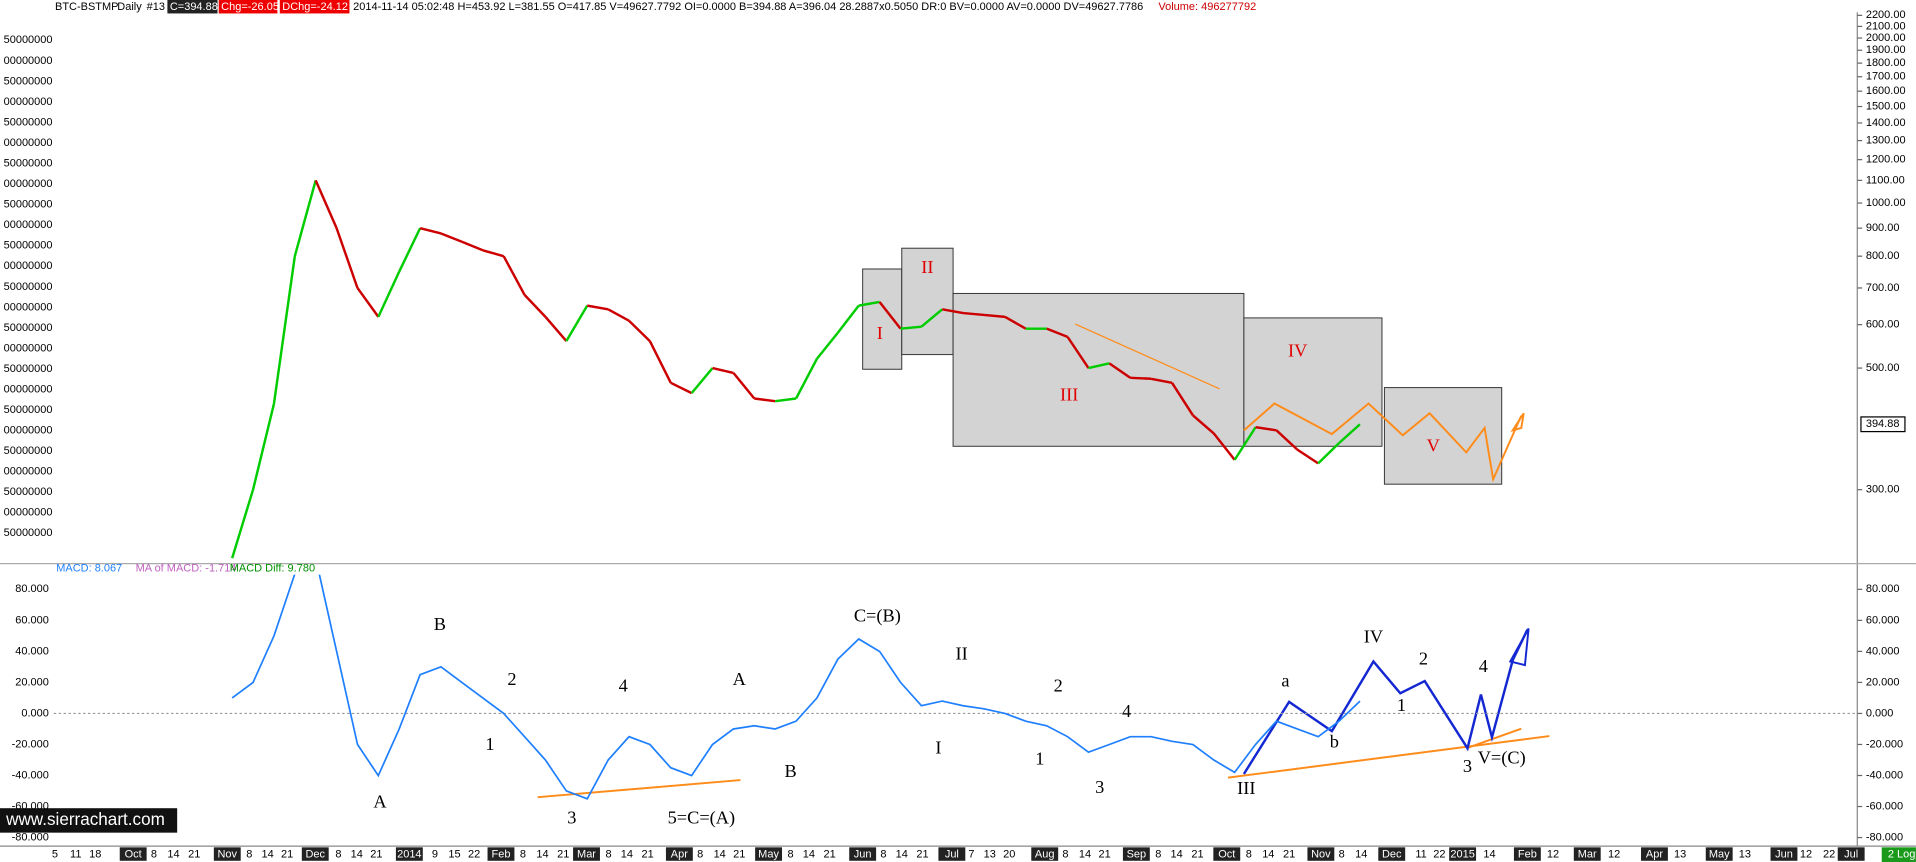 The width and height of the screenshot is (1916, 862). What do you see at coordinates (1884, 775) in the screenshot?
I see `y-tick-label: -40.000` at bounding box center [1884, 775].